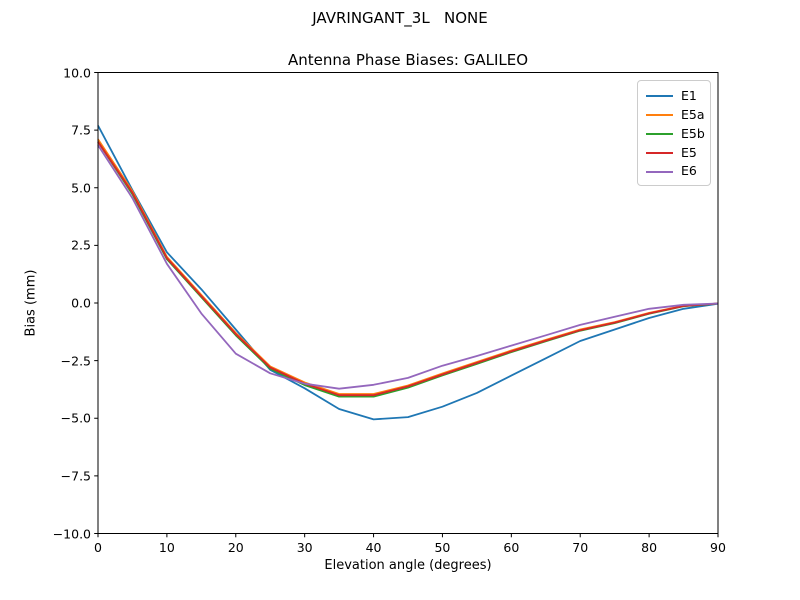 The height and width of the screenshot is (600, 800). Describe the element at coordinates (75, 476) in the screenshot. I see `y-tick-label: −7.5` at that location.